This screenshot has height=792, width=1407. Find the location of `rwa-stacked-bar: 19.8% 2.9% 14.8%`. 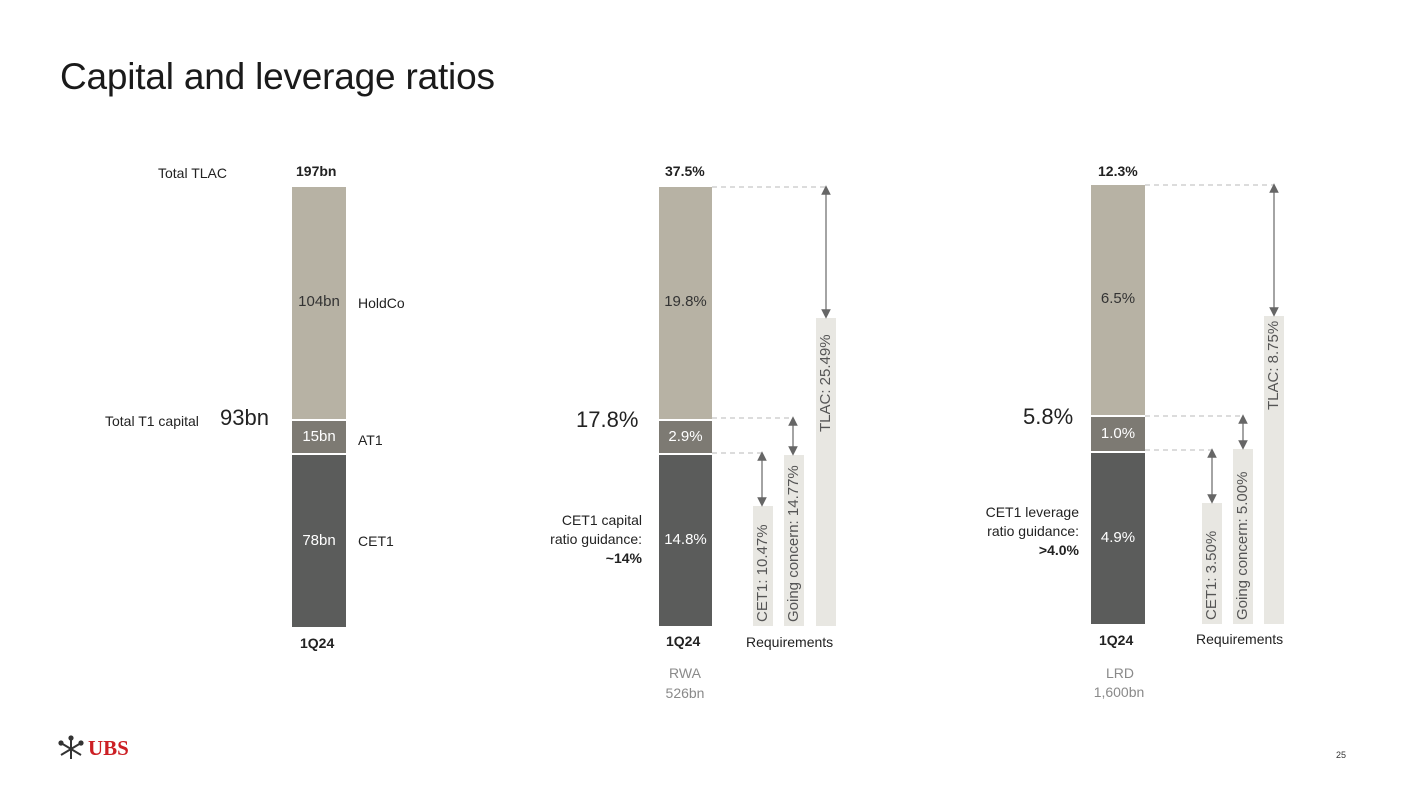

rwa-stacked-bar: 19.8% 2.9% 14.8% is located at coordinates (685, 406).